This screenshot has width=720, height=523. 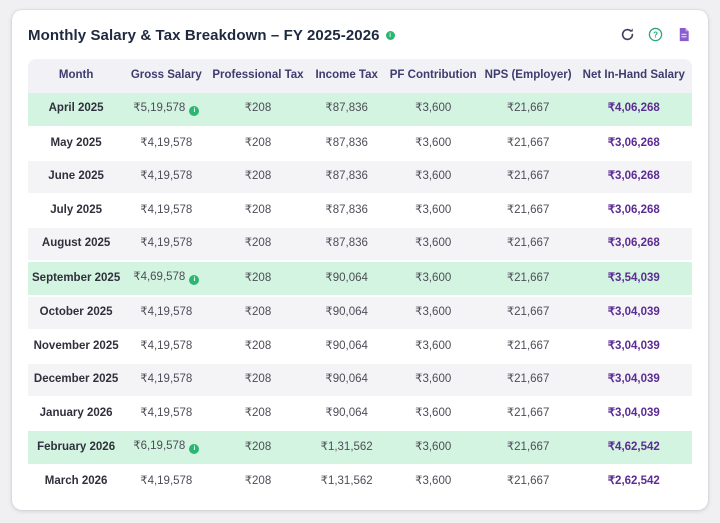 I want to click on column-header-month: Month, so click(x=76, y=76).